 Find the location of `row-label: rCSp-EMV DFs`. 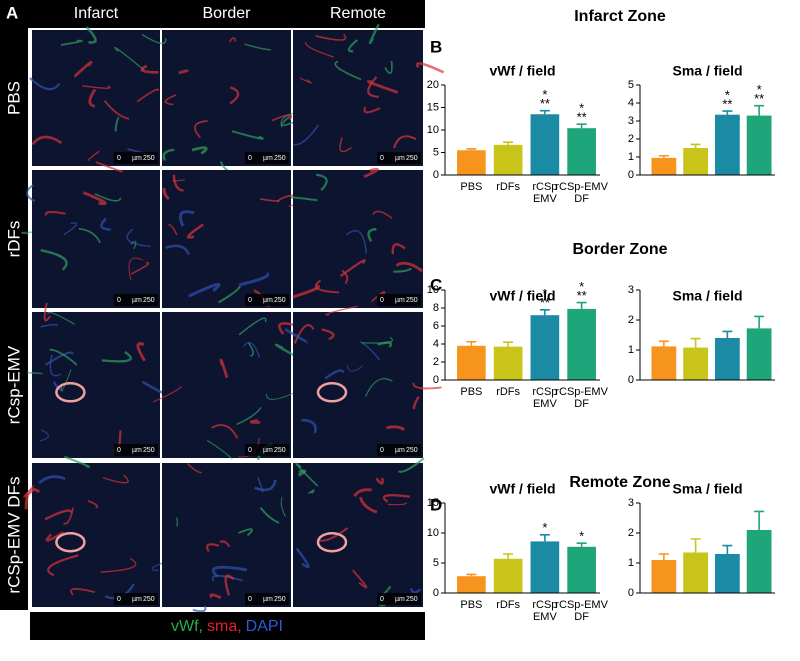

row-label: rCSp-EMV DFs is located at coordinates (13, 534).